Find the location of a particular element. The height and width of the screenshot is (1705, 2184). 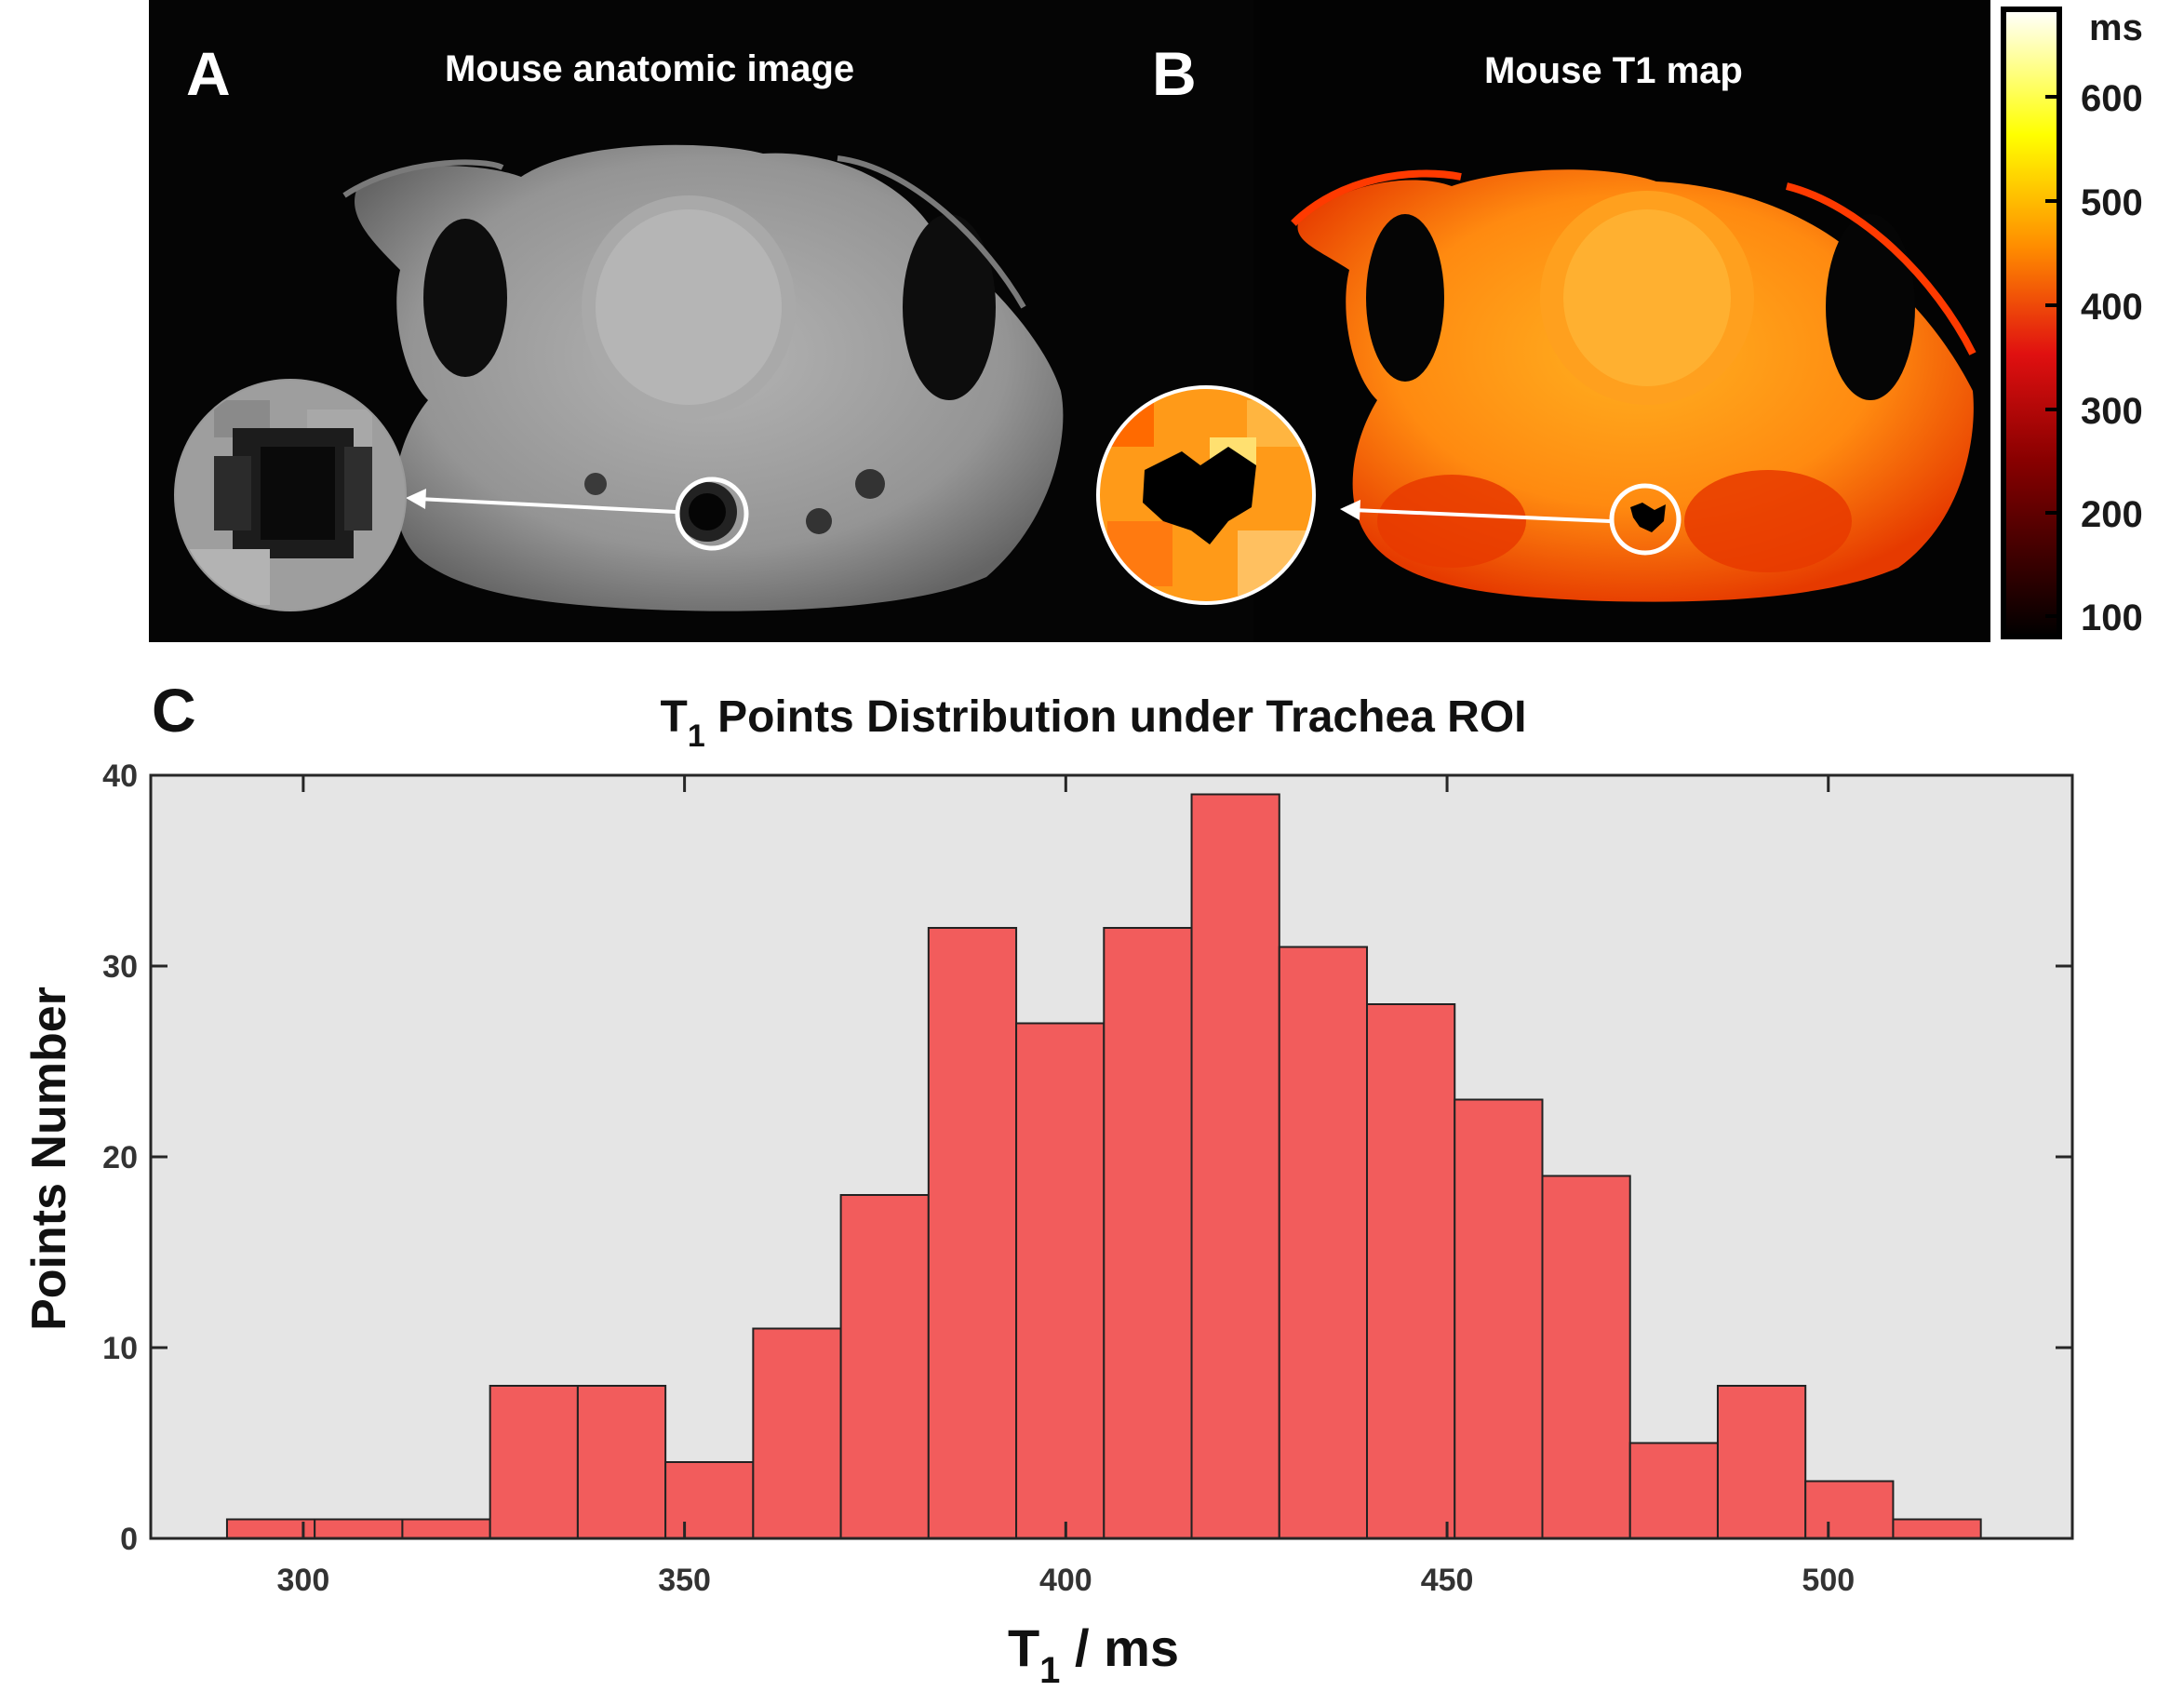

roi-circle-a is located at coordinates (712, 514).